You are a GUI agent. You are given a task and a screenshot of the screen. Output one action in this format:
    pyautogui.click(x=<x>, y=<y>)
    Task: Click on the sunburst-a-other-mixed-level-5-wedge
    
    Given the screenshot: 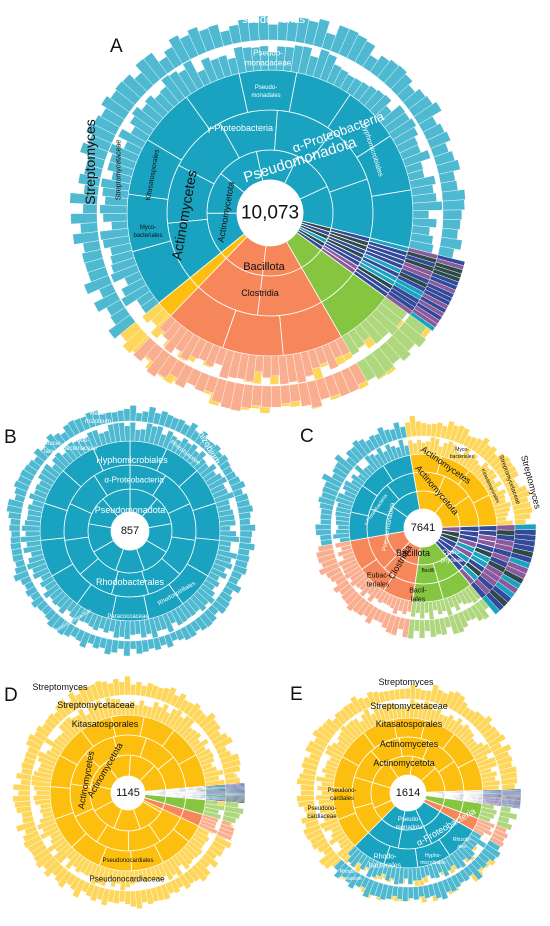 What is the action you would take?
    pyautogui.click(x=422, y=321)
    